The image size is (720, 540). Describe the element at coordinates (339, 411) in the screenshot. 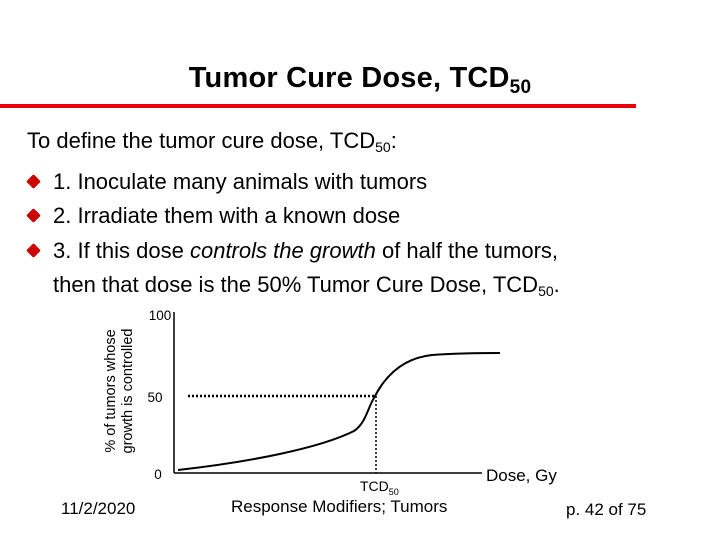

I see `dose-response-curve` at that location.